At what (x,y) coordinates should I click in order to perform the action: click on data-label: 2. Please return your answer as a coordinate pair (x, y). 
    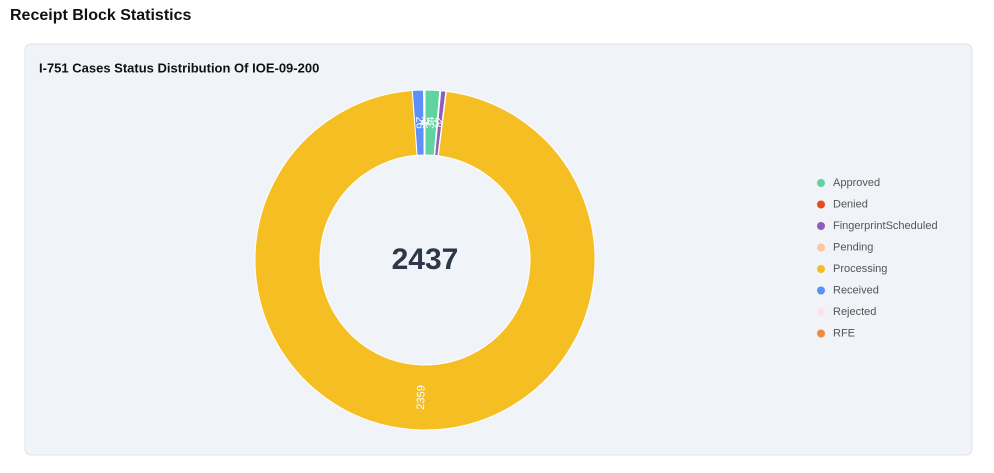
    Looking at the image, I should click on (425, 122).